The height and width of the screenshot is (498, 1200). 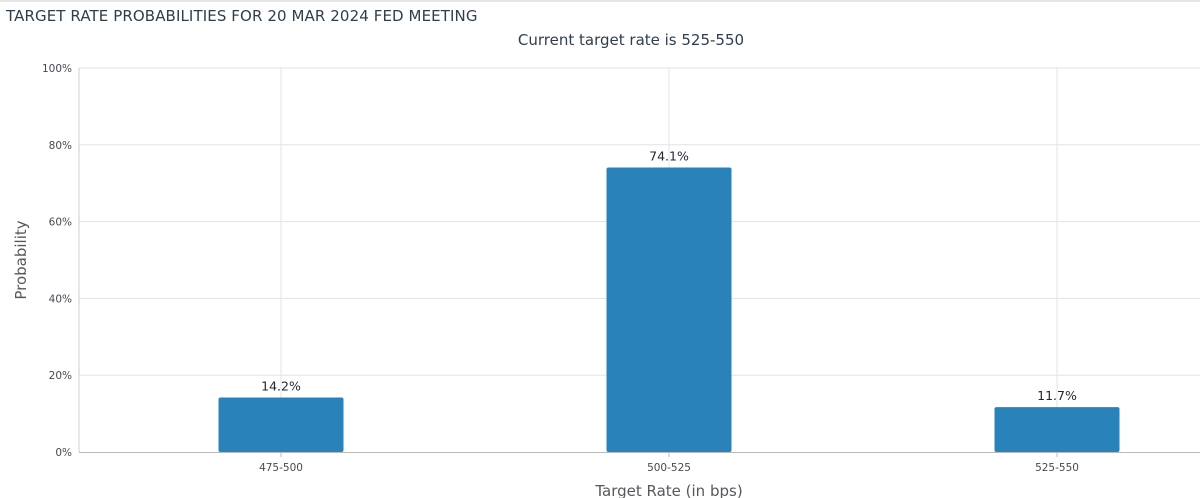 What do you see at coordinates (60, 299) in the screenshot?
I see `y-tick-label: 40%` at bounding box center [60, 299].